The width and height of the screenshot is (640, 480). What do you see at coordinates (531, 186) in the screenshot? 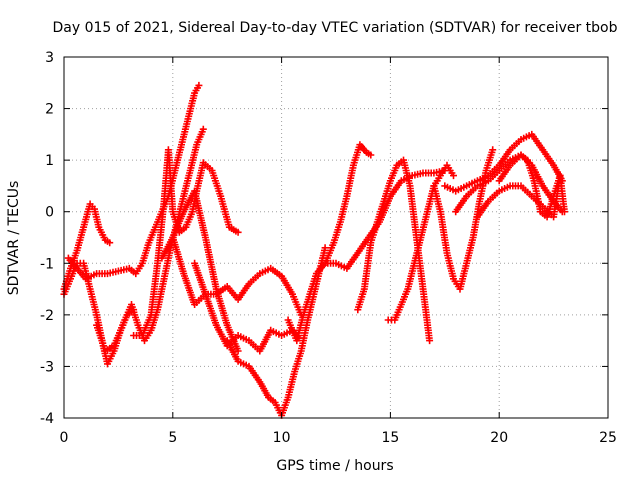
I see `series-pass-r` at bounding box center [531, 186].